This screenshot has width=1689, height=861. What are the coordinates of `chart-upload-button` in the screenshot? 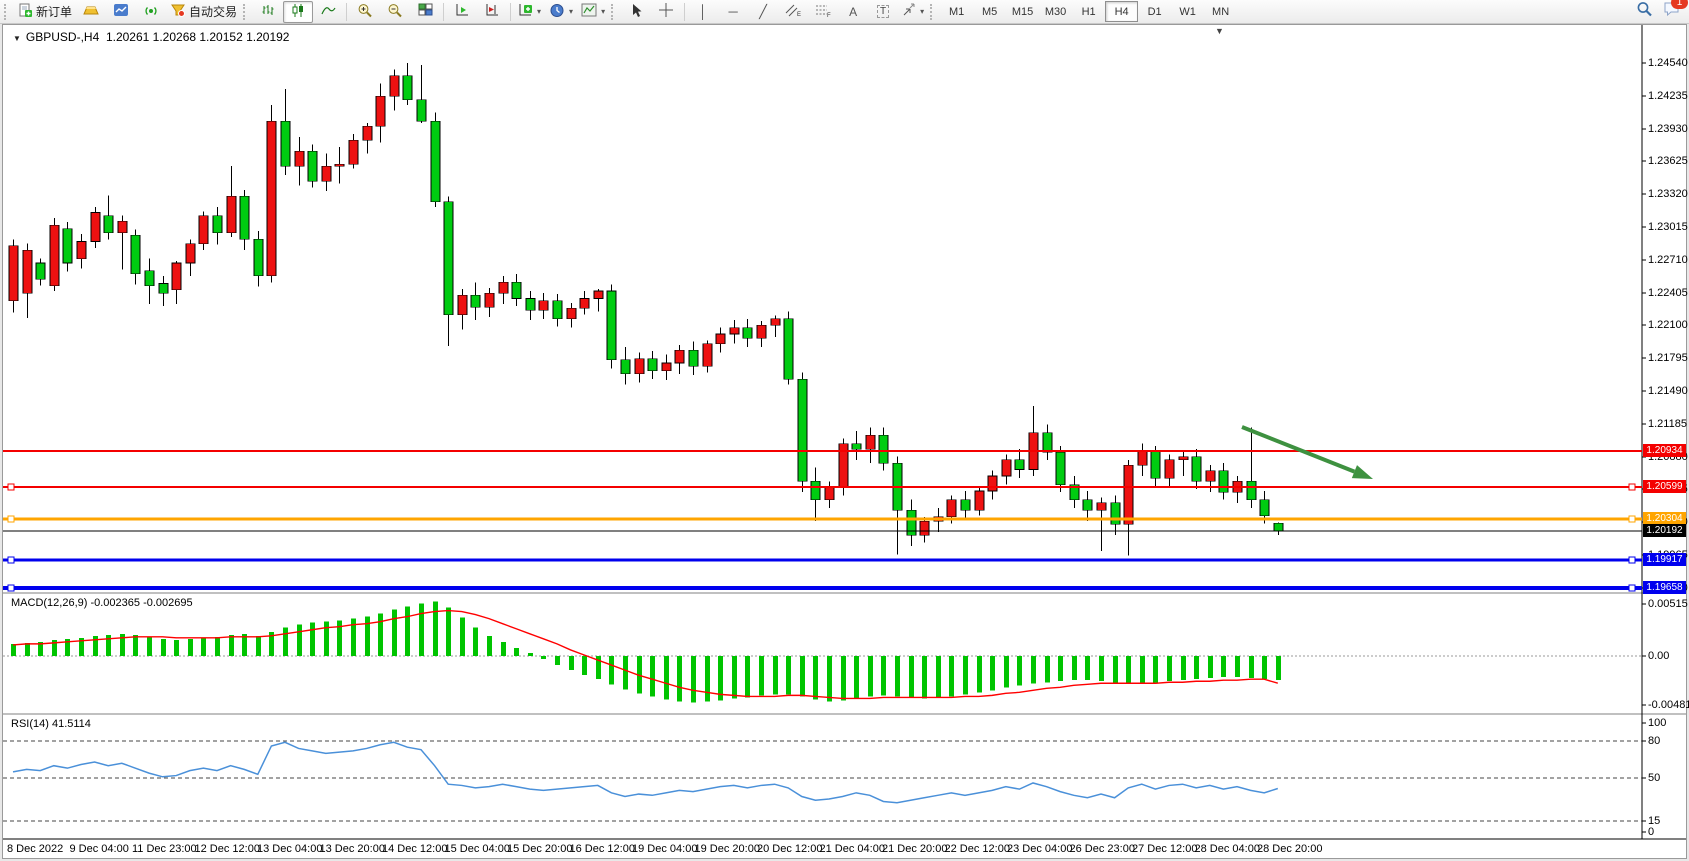 It's located at (121, 12).